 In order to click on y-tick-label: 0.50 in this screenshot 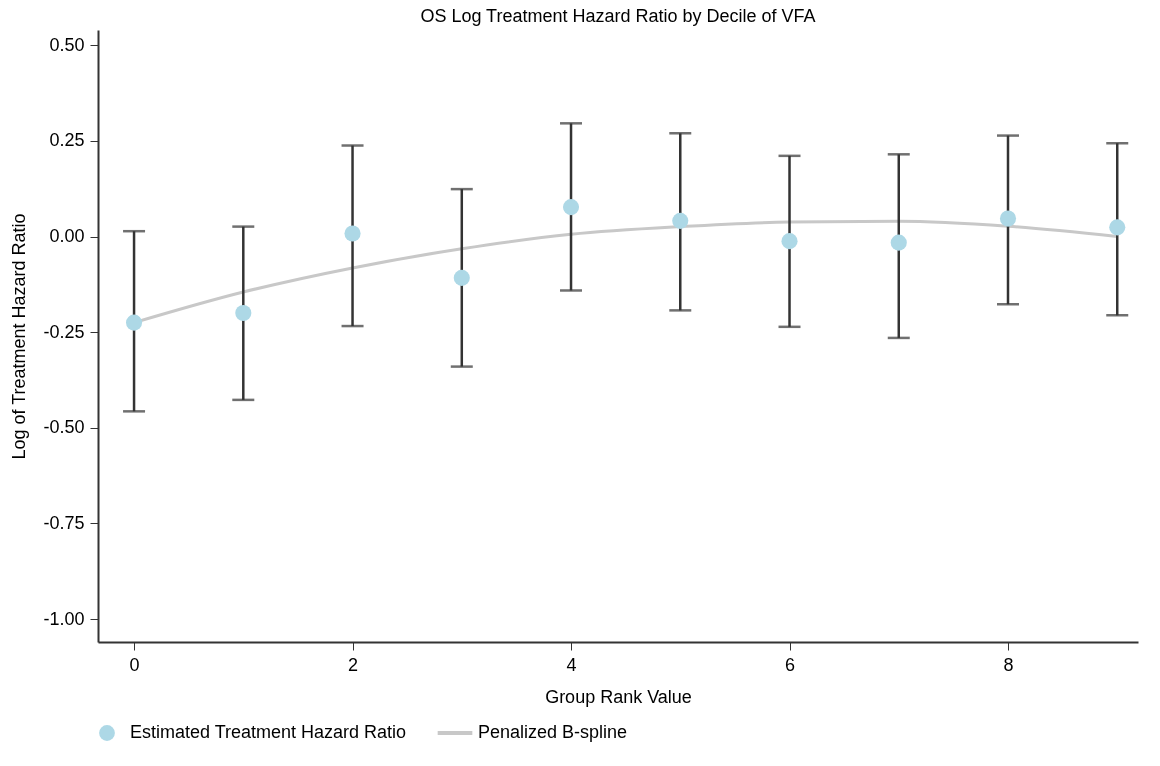, I will do `click(67, 44)`.